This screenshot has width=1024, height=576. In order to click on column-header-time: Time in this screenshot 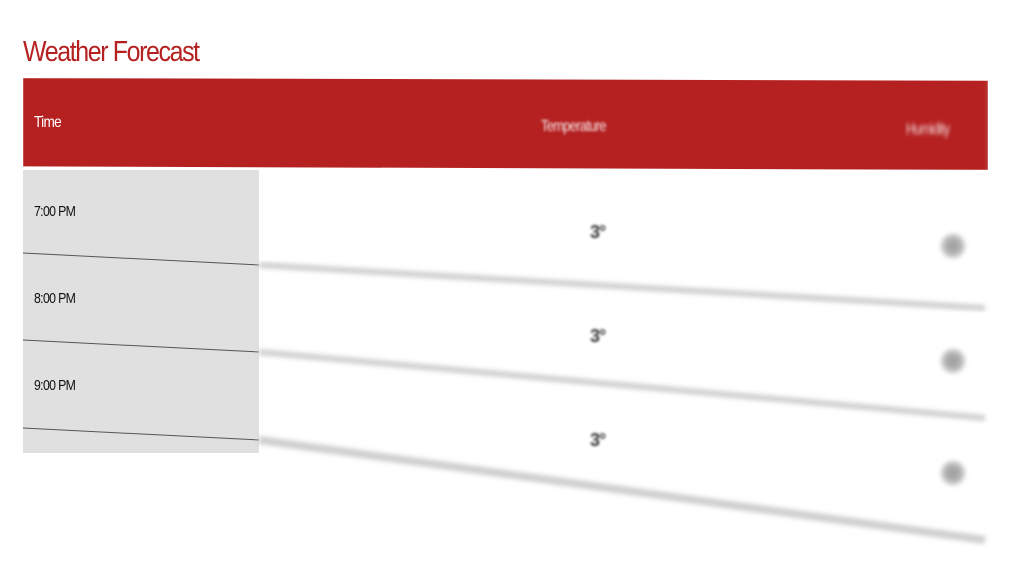, I will do `click(48, 122)`.